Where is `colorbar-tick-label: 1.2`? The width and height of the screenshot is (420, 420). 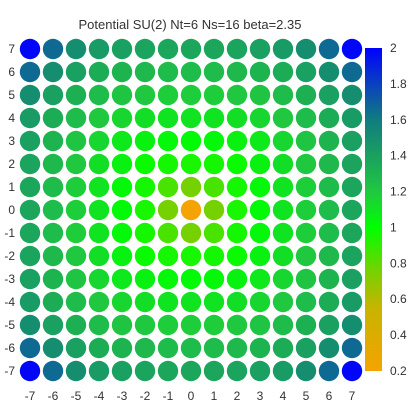 colorbar-tick-label: 1.2 is located at coordinates (398, 192).